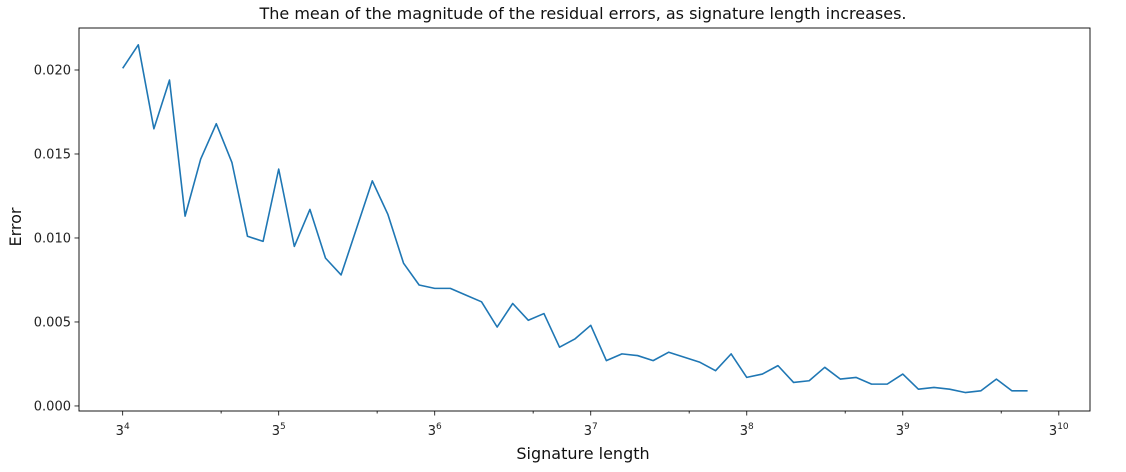  I want to click on x-tick-exponent: 8, so click(751, 427).